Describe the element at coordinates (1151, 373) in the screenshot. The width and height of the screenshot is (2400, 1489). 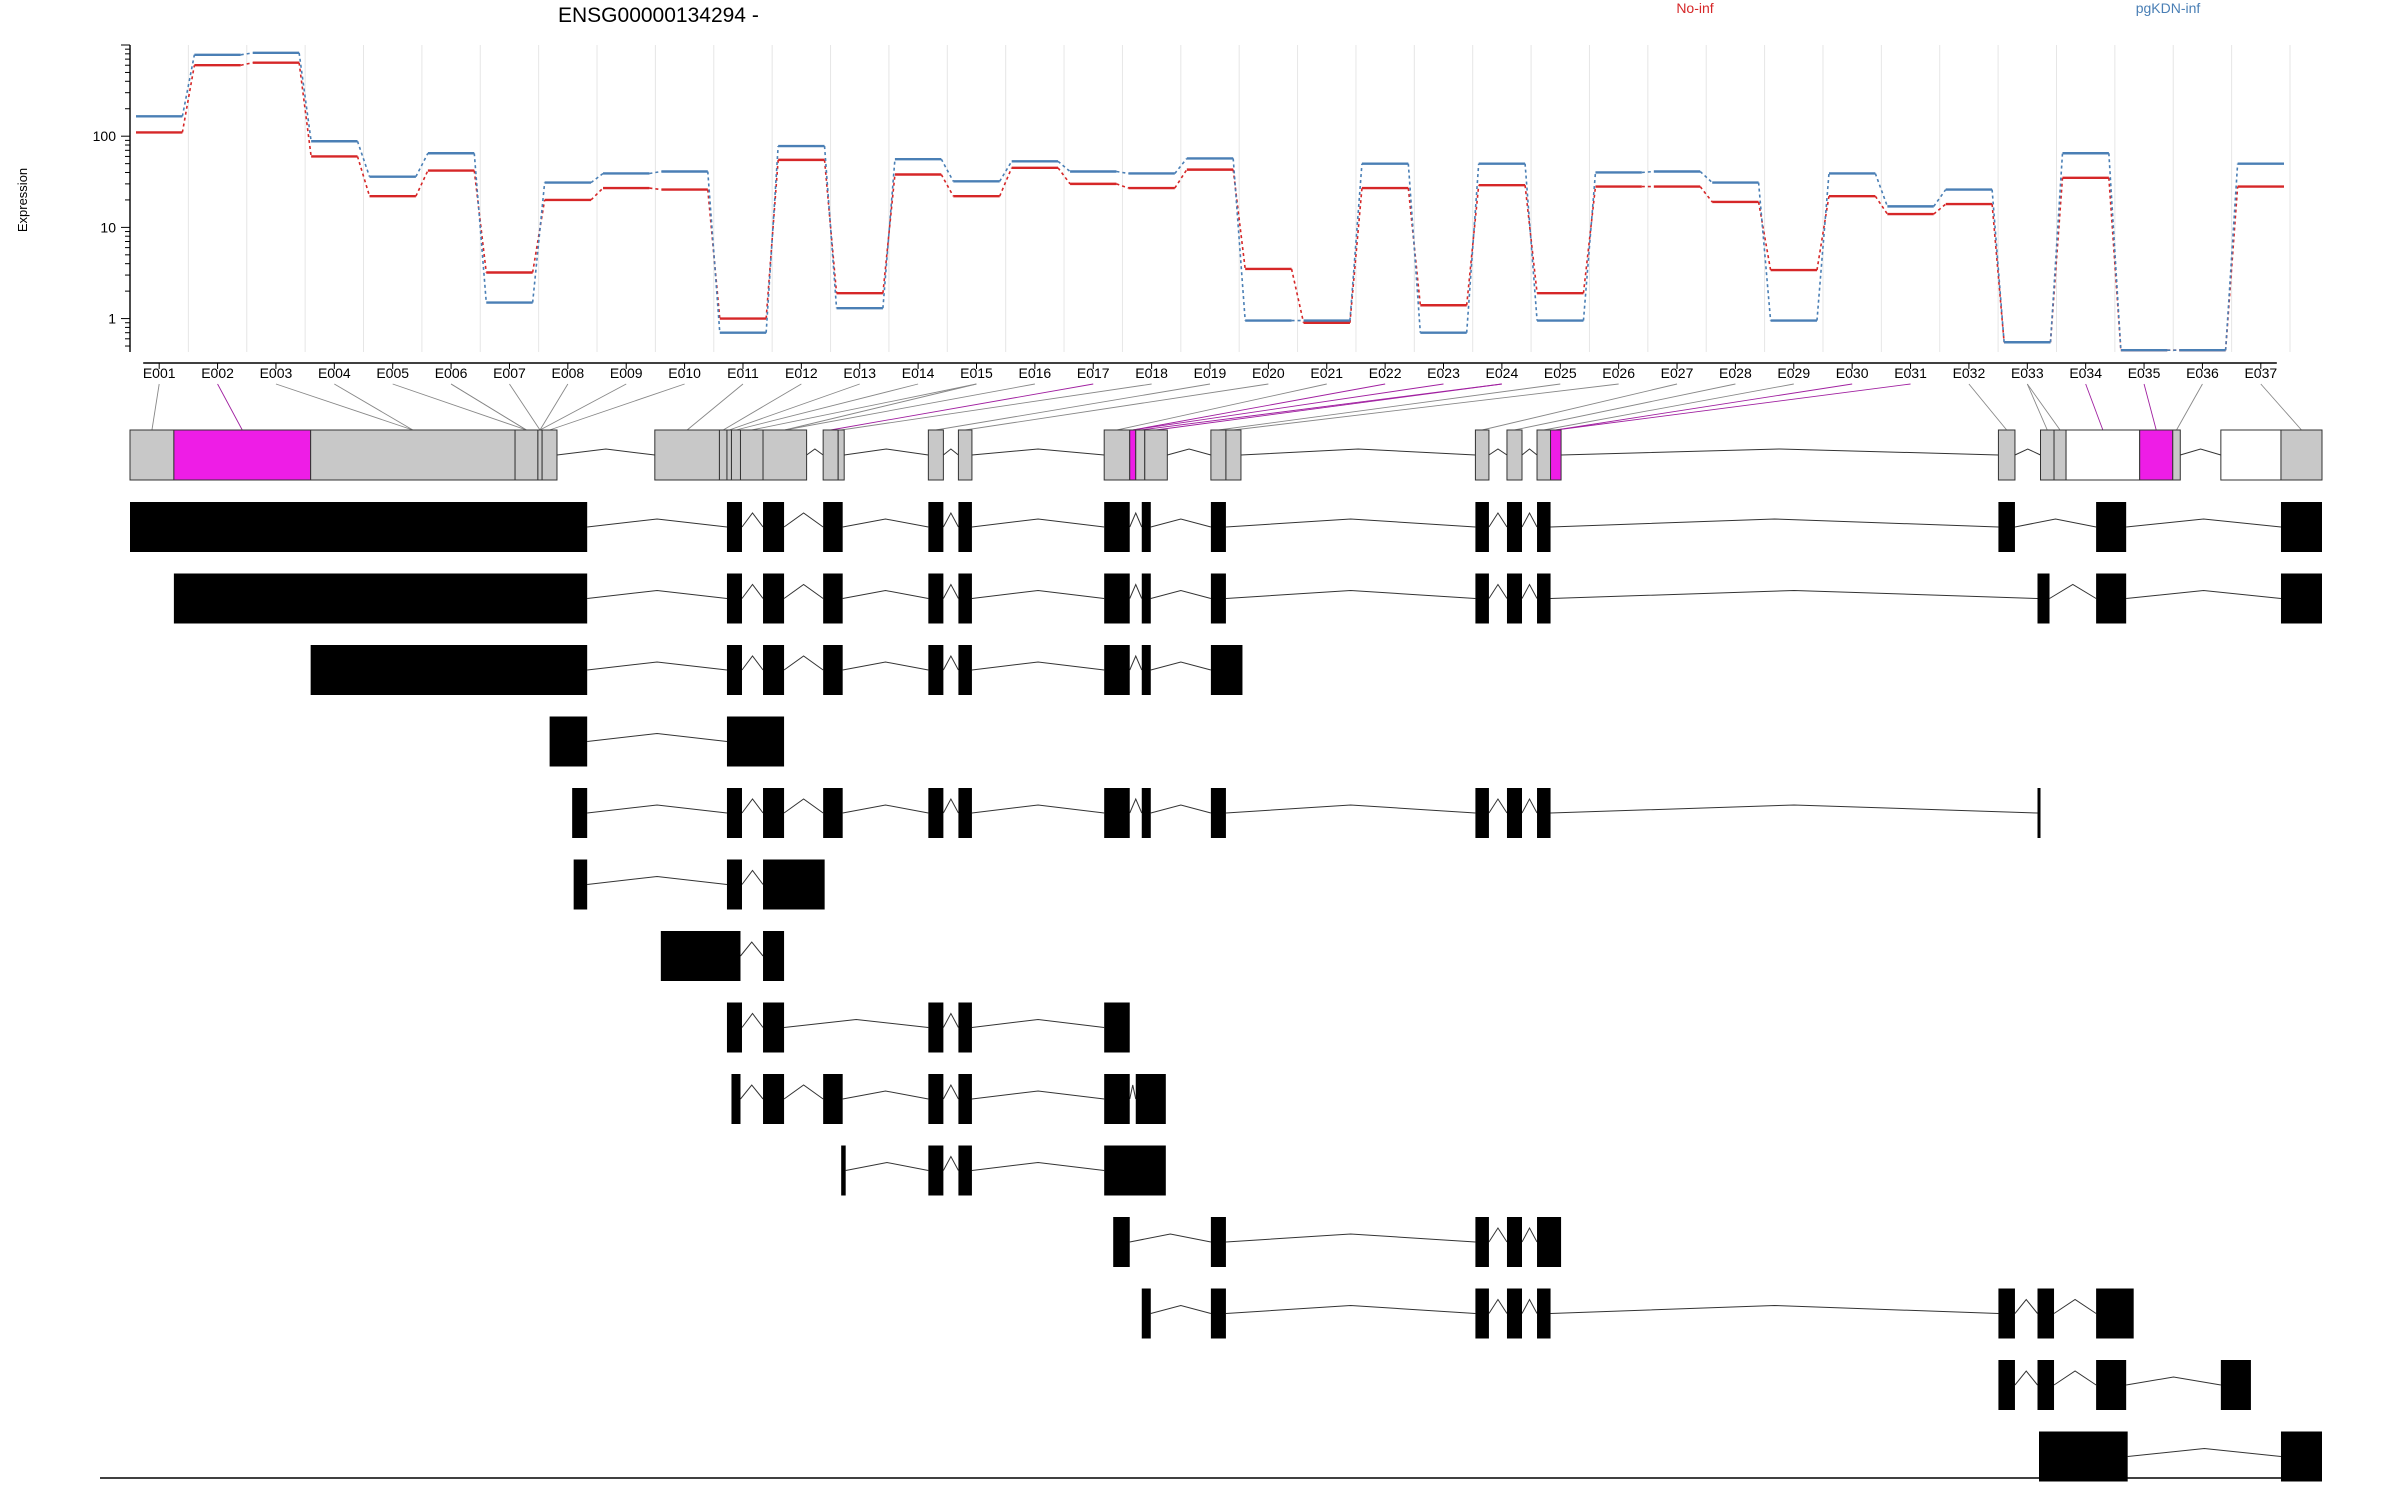
I see `exon-label-e018: E018` at that location.